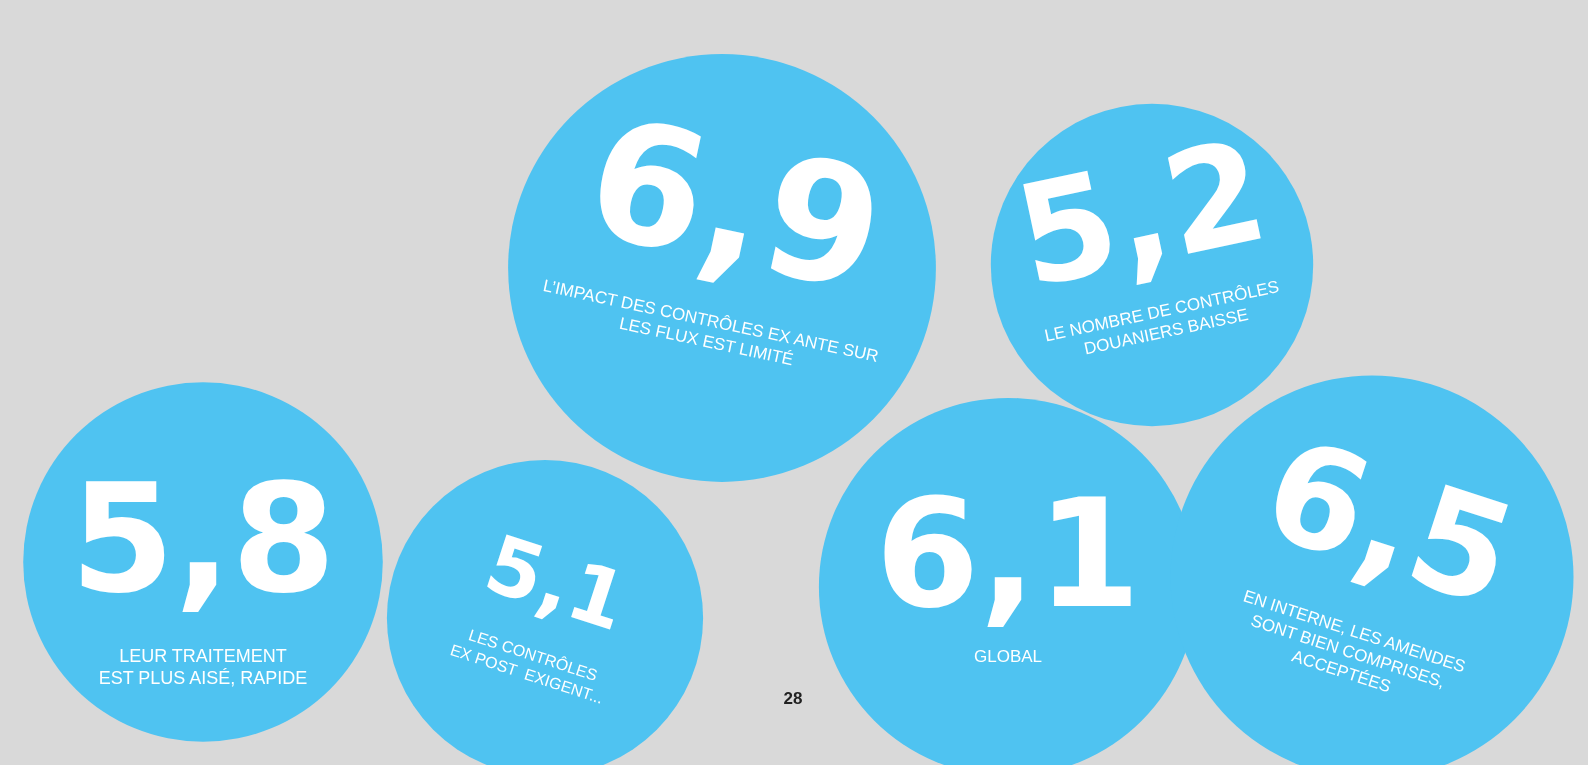  I want to click on data-label: 5,8, so click(203, 538).